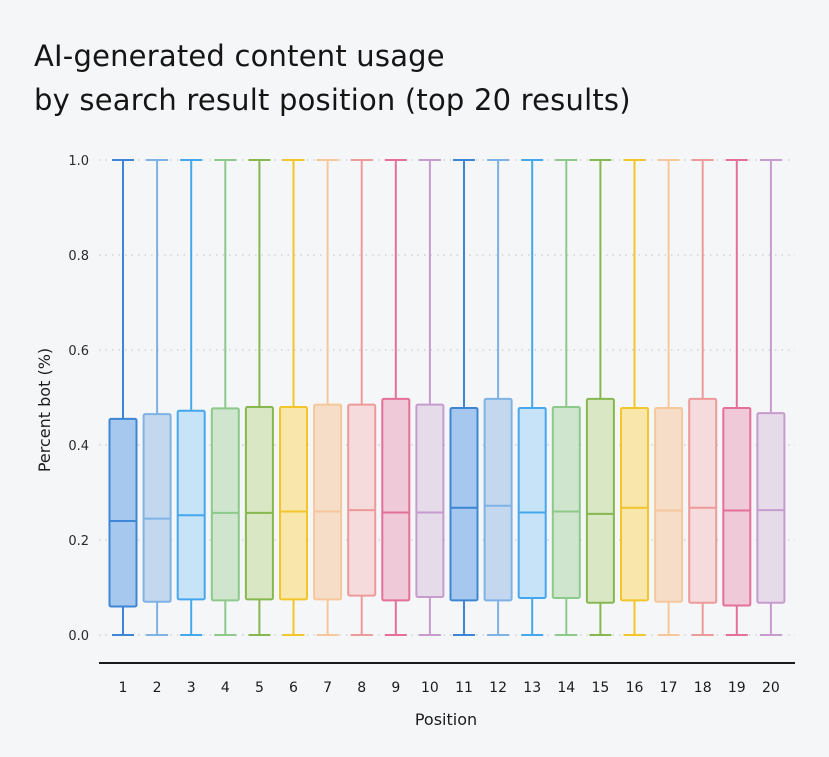  I want to click on x-tick-label: 4, so click(225, 688).